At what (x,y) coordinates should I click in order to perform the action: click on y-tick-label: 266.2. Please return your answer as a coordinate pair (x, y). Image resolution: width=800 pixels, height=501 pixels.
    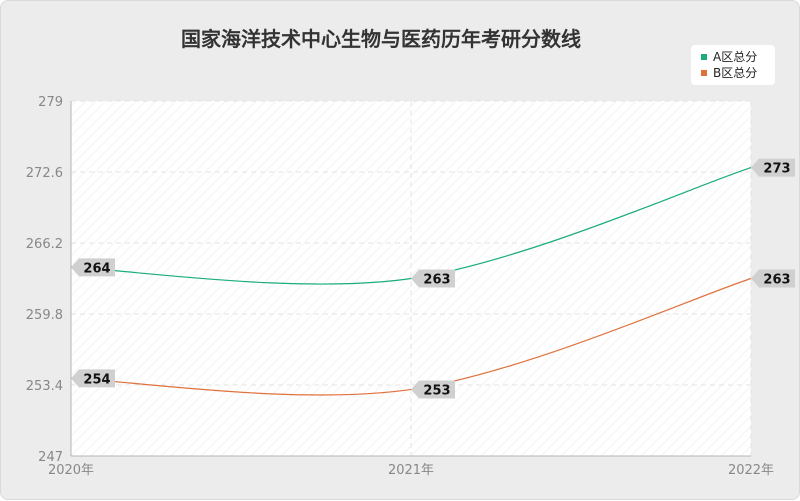
    Looking at the image, I should click on (44, 244).